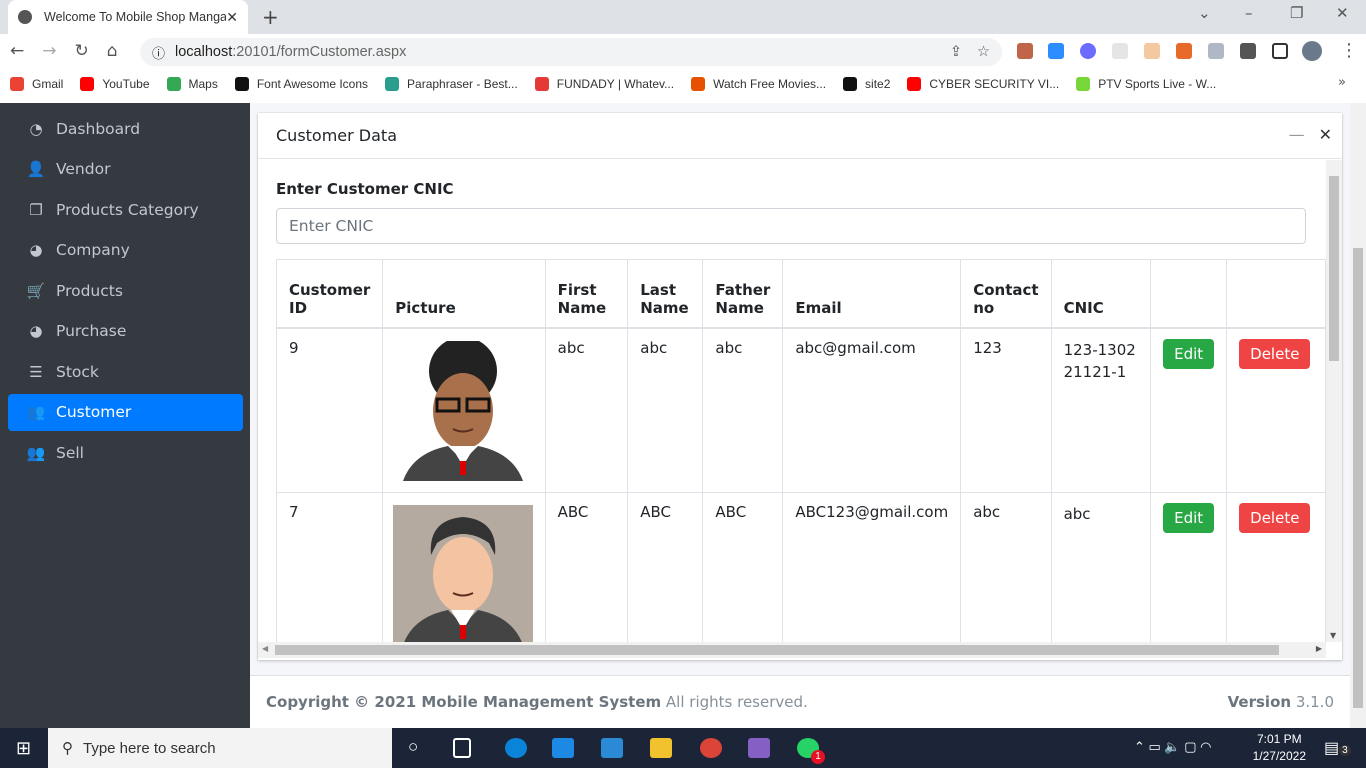 This screenshot has width=1366, height=768. I want to click on sidebar-item-label: Purchase, so click(91, 331).